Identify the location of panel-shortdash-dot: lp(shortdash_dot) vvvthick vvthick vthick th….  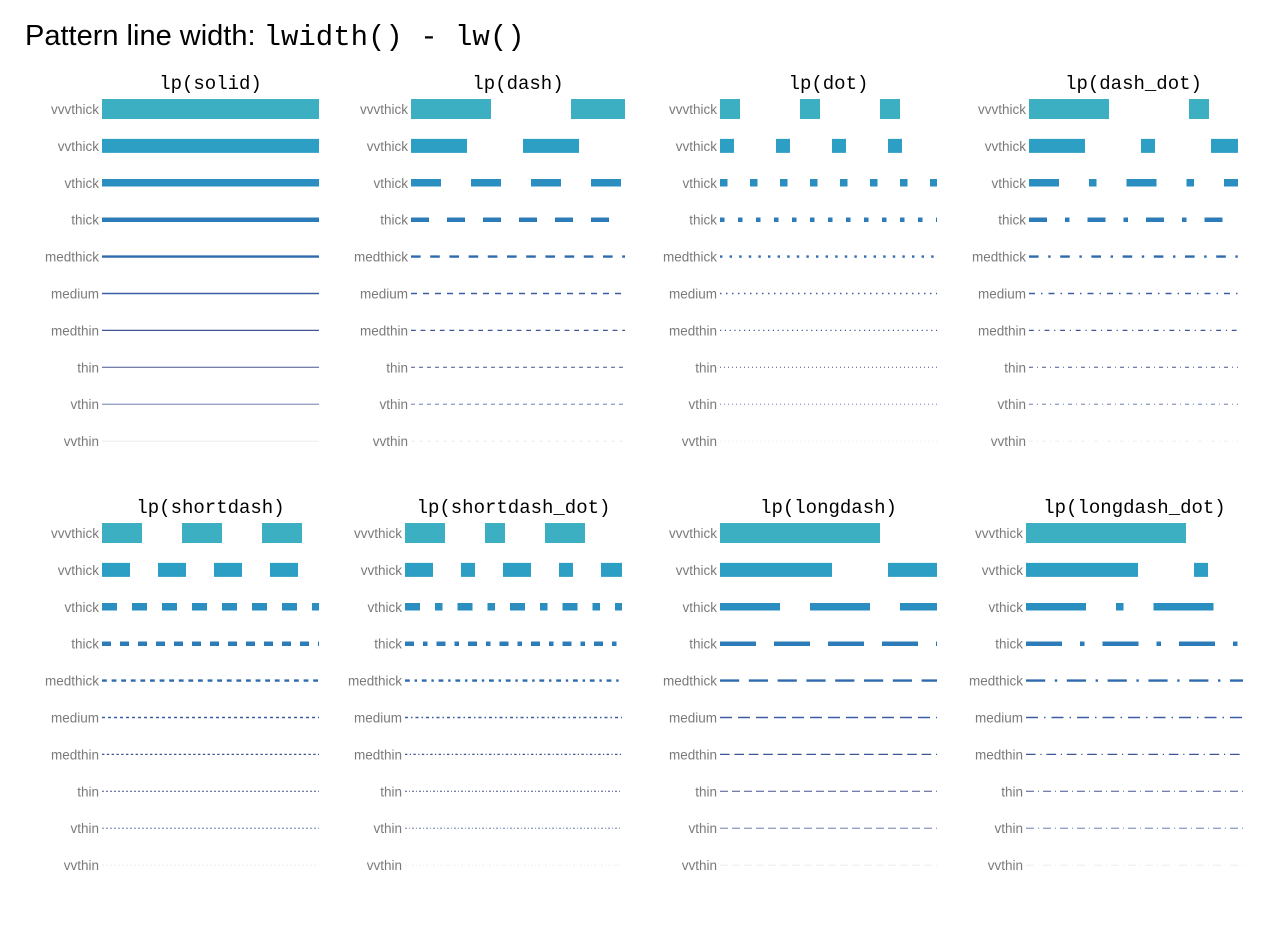
(485, 685).